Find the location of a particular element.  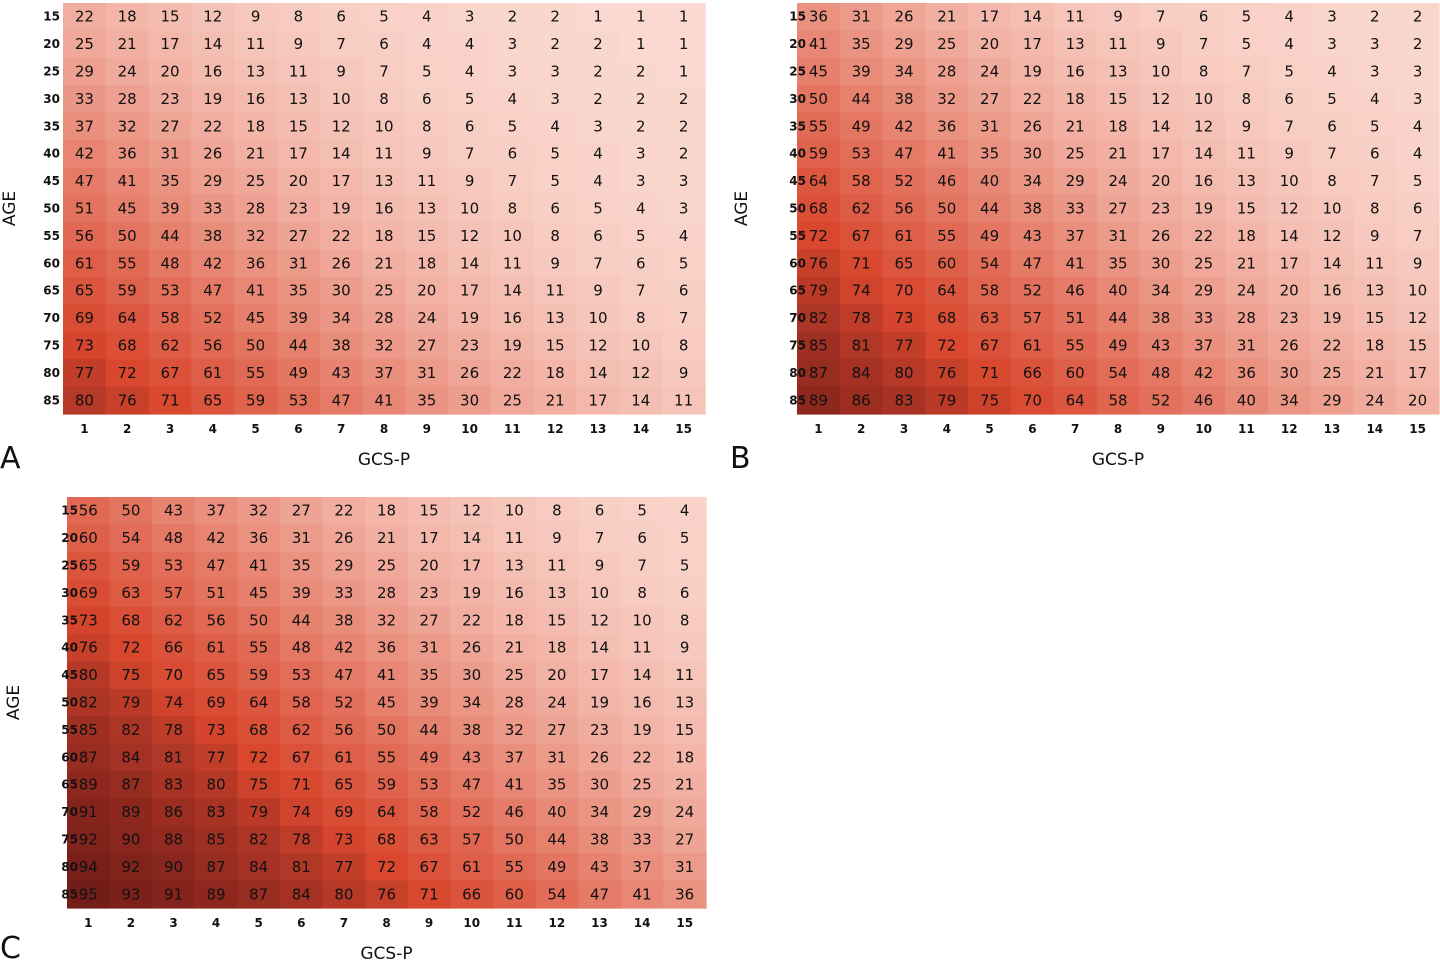

cell-value-label: 81 is located at coordinates (301, 867).